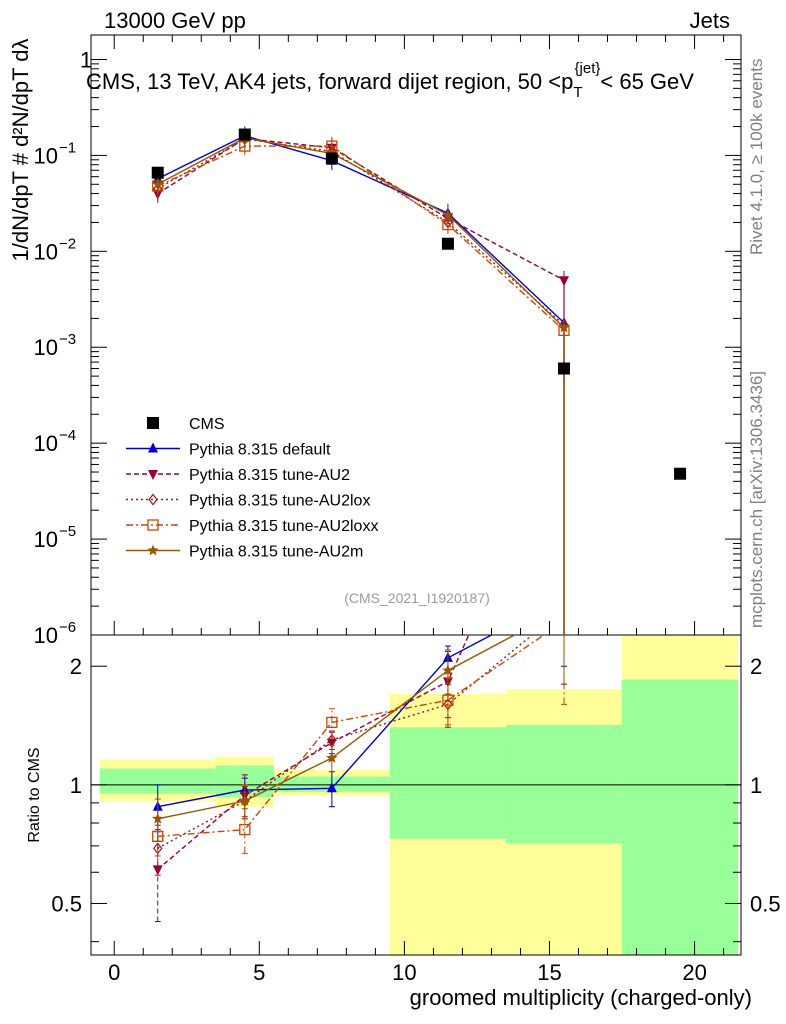 This screenshot has width=786, height=1024. I want to click on legend-entry: Pythia 8.315 tune-AU2lox, so click(279, 501).